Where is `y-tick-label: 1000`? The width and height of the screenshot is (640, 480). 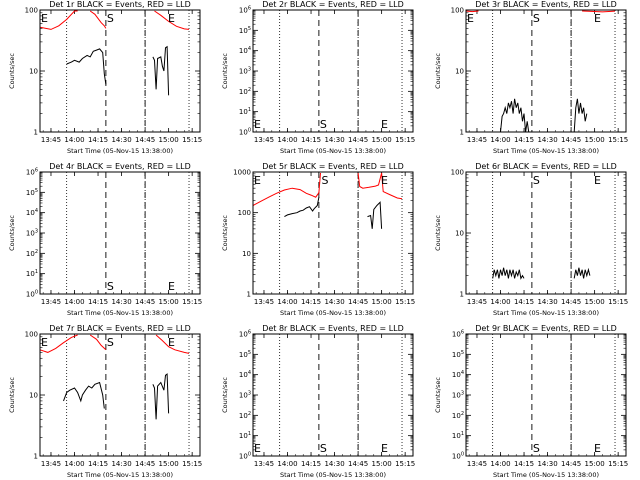 y-tick-label: 1000 is located at coordinates (242, 173).